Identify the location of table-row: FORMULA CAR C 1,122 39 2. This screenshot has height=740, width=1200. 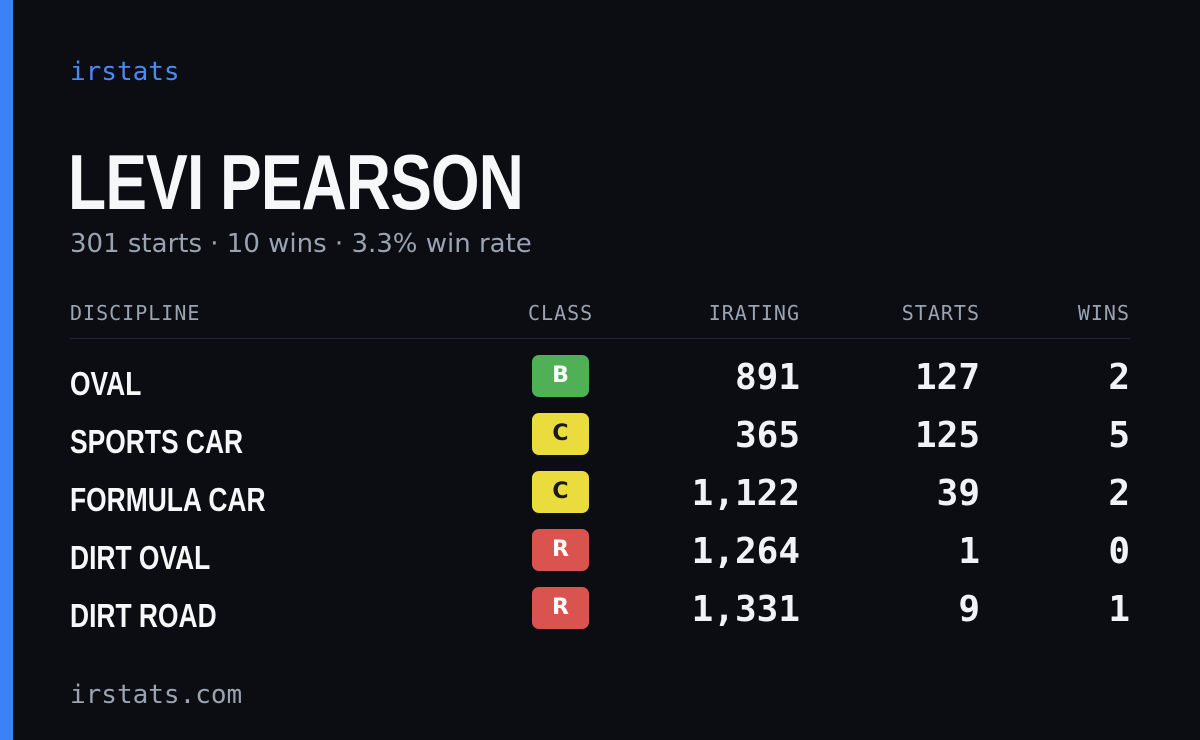
(600, 500).